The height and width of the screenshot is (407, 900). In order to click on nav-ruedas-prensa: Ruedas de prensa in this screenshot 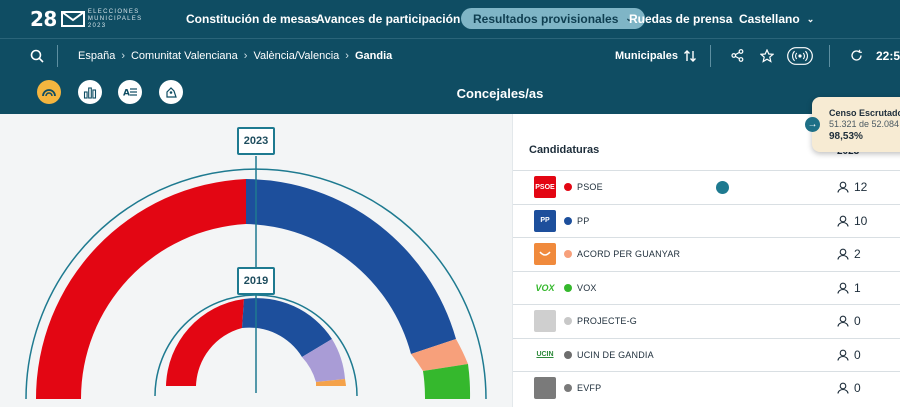, I will do `click(680, 19)`.